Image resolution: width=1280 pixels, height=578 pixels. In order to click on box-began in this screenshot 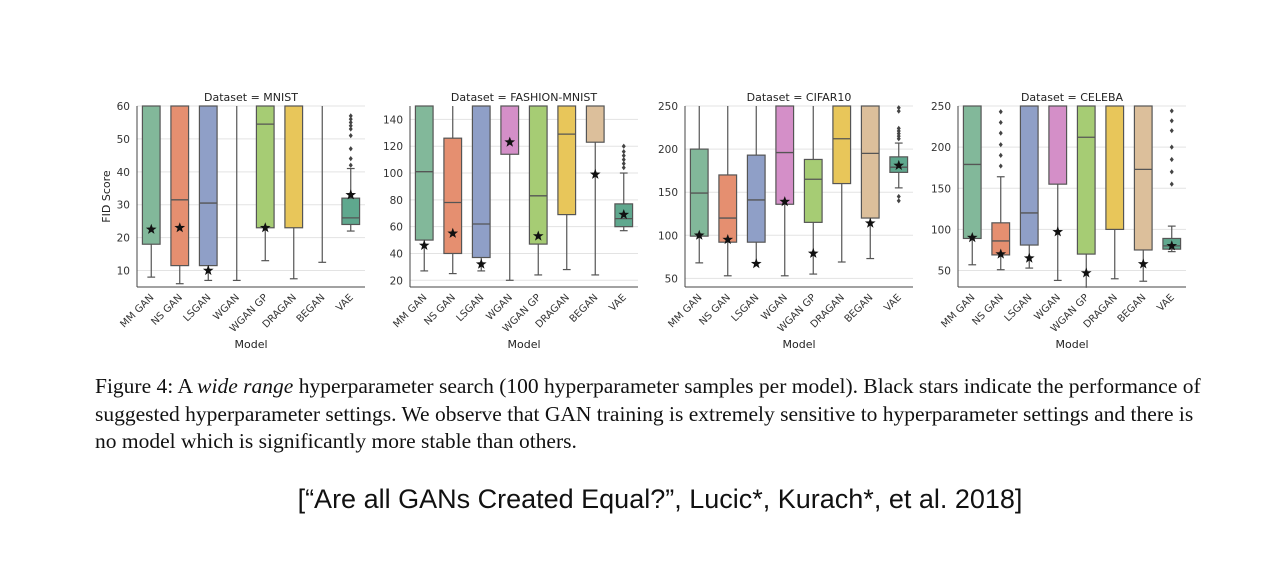, I will do `click(1143, 178)`.